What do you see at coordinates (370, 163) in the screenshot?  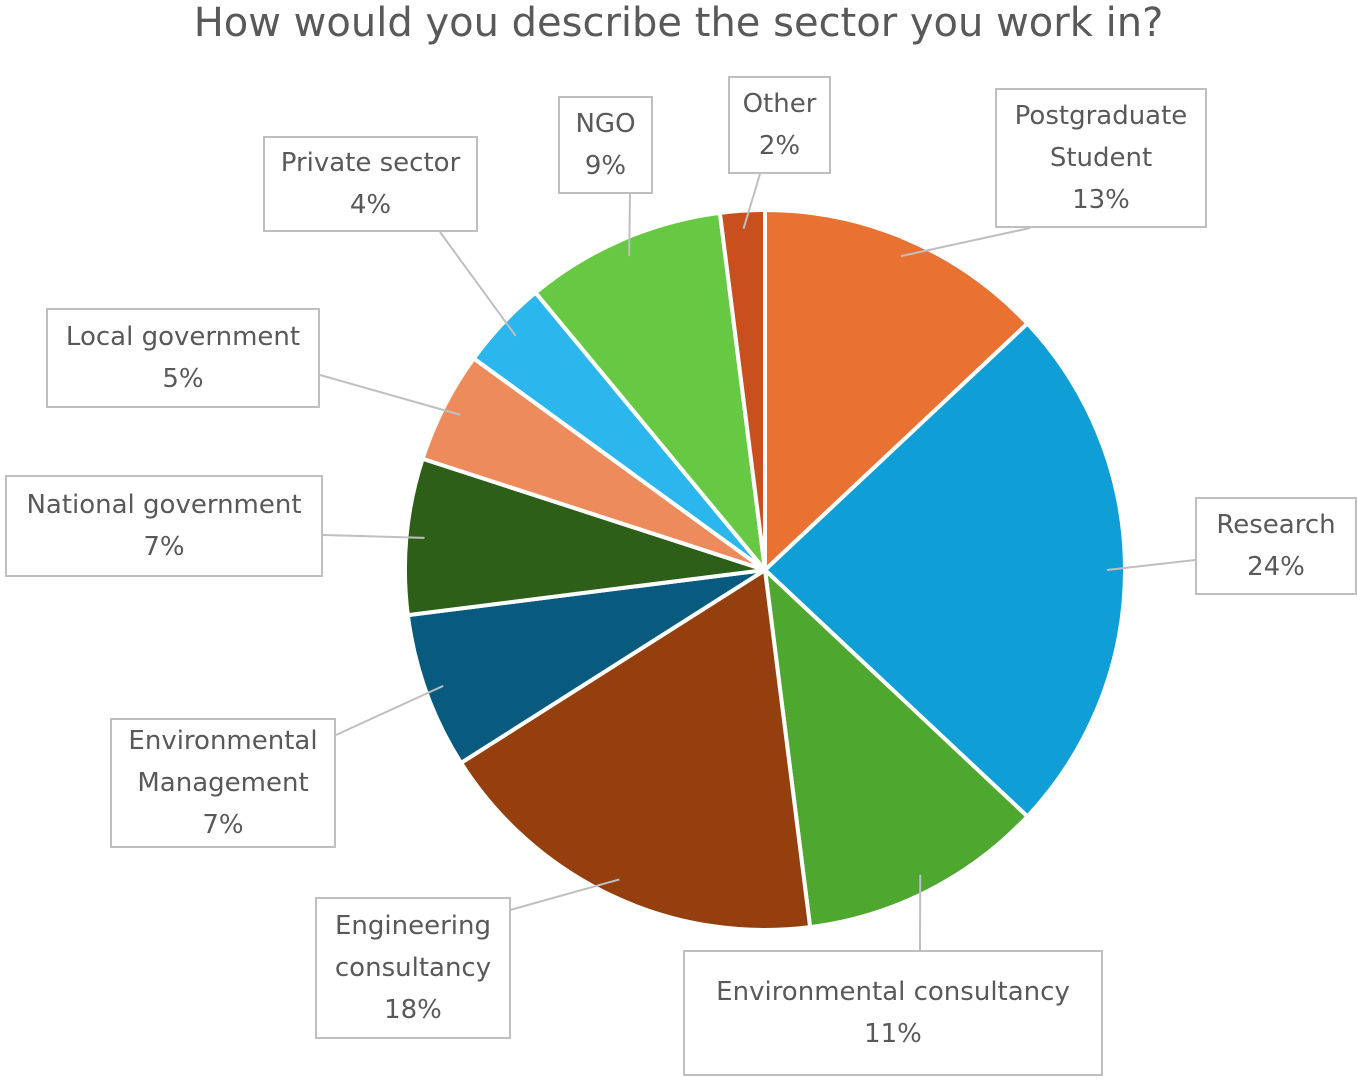 I see `category-label: Private sector` at bounding box center [370, 163].